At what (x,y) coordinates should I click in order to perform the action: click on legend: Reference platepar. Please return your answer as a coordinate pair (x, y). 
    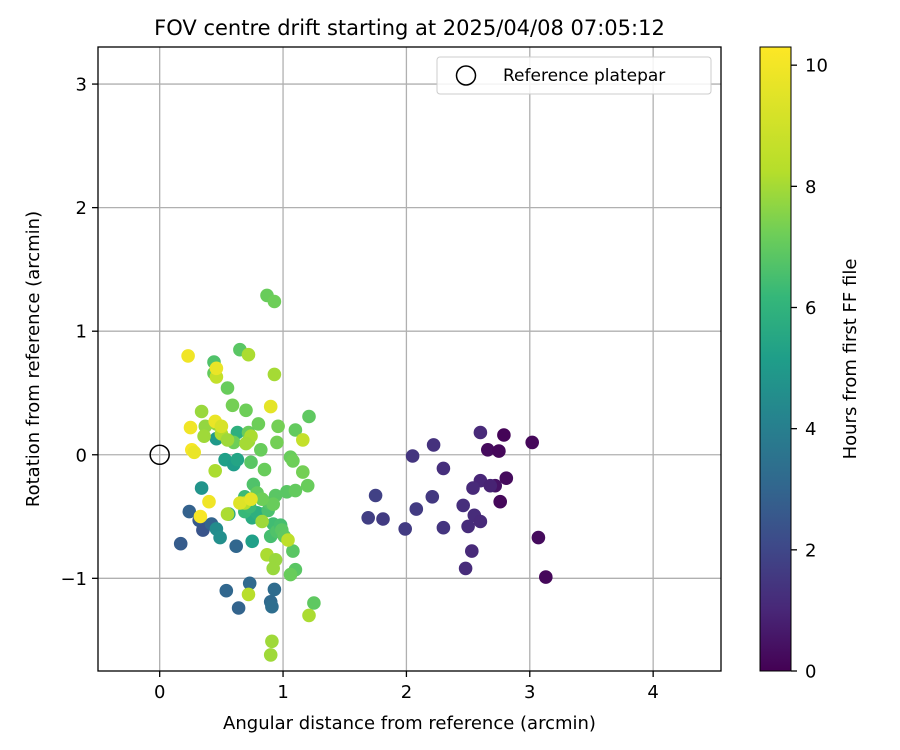
    Looking at the image, I should click on (574, 75).